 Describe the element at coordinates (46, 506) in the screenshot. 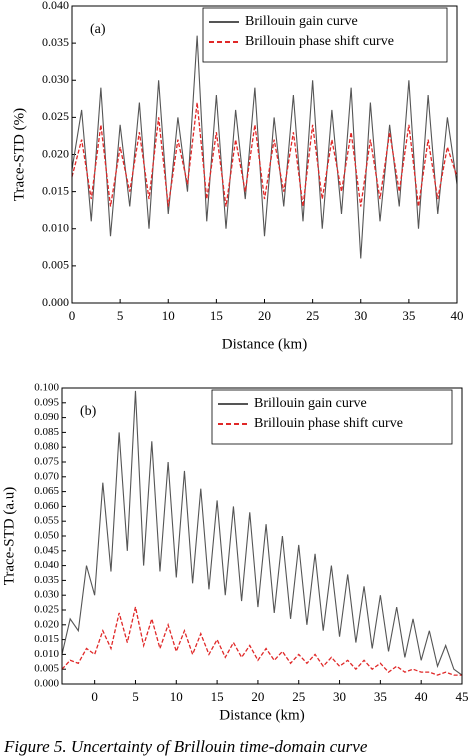

I see `y-tick-label: 0.060` at that location.